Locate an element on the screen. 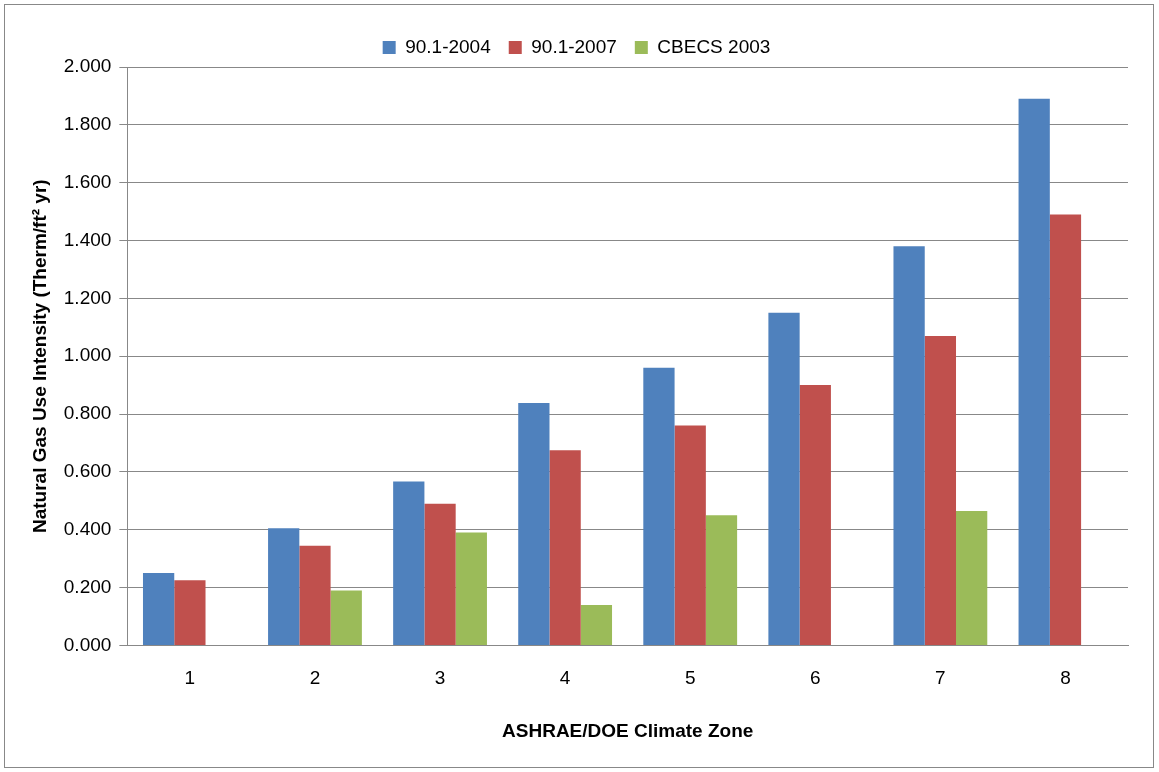 The width and height of the screenshot is (1159, 772). y-tick-label: 1.600 is located at coordinates (87, 181).